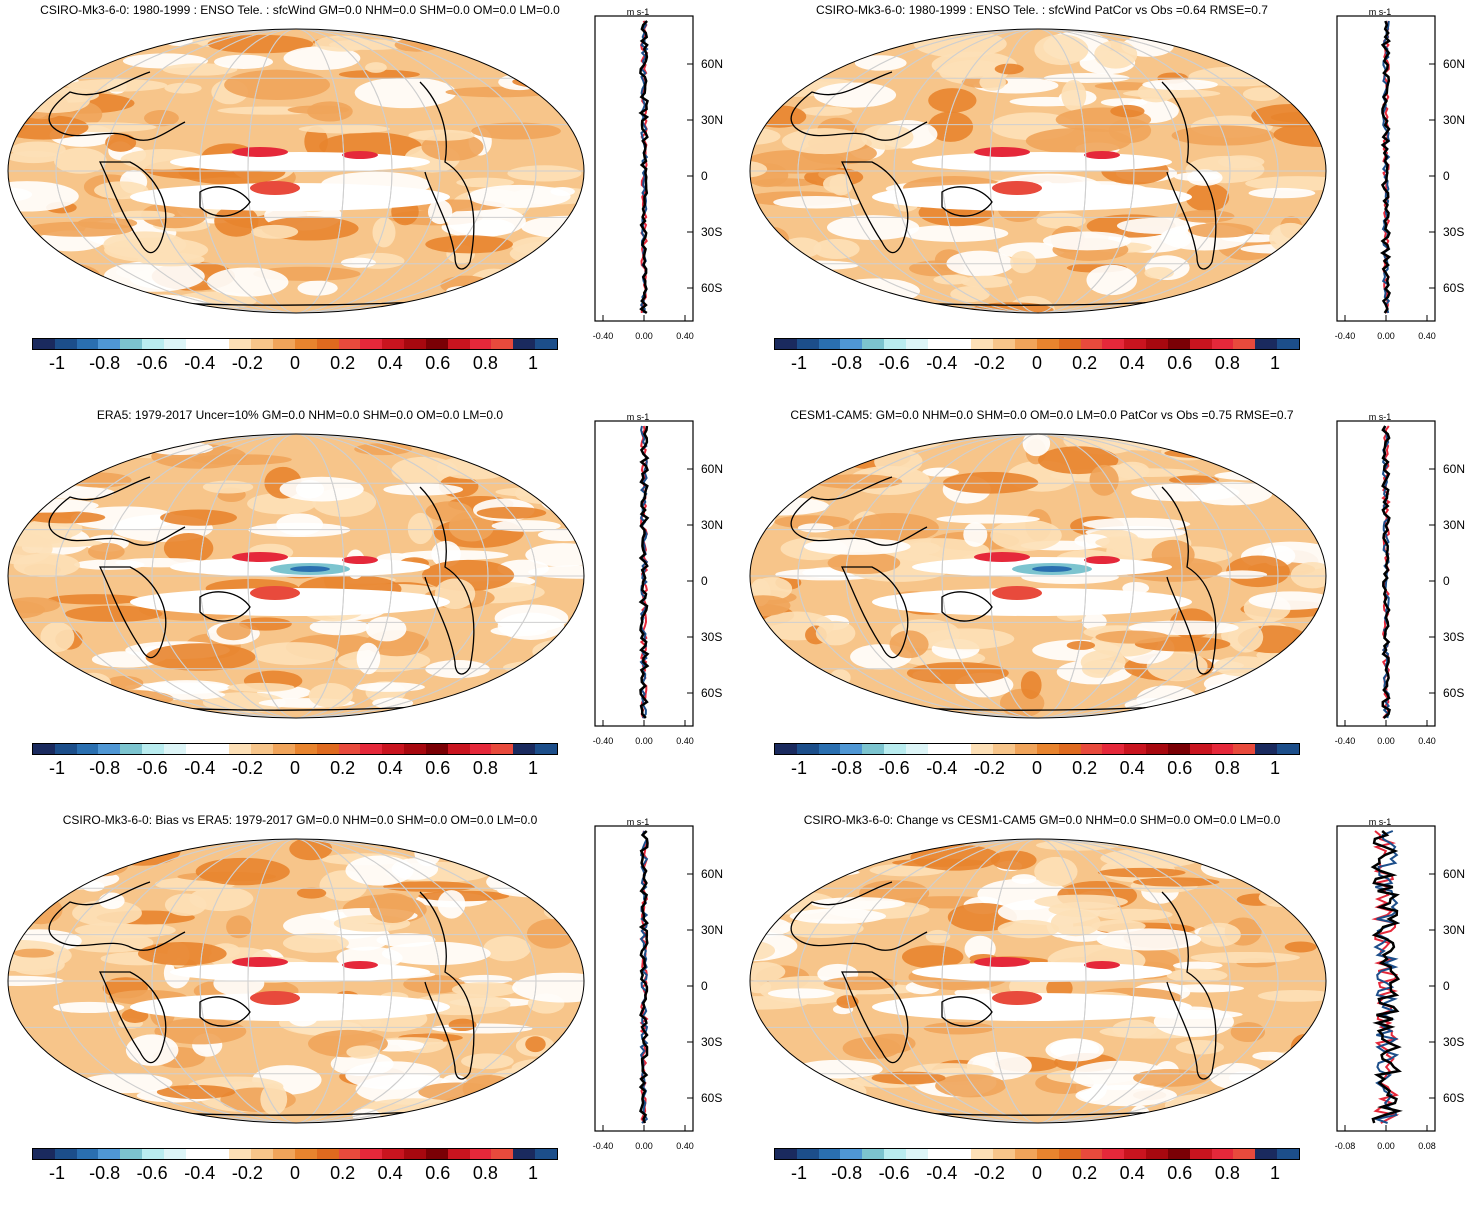  Describe the element at coordinates (247, 363) in the screenshot. I see `colorbar-label: -0.2` at that location.